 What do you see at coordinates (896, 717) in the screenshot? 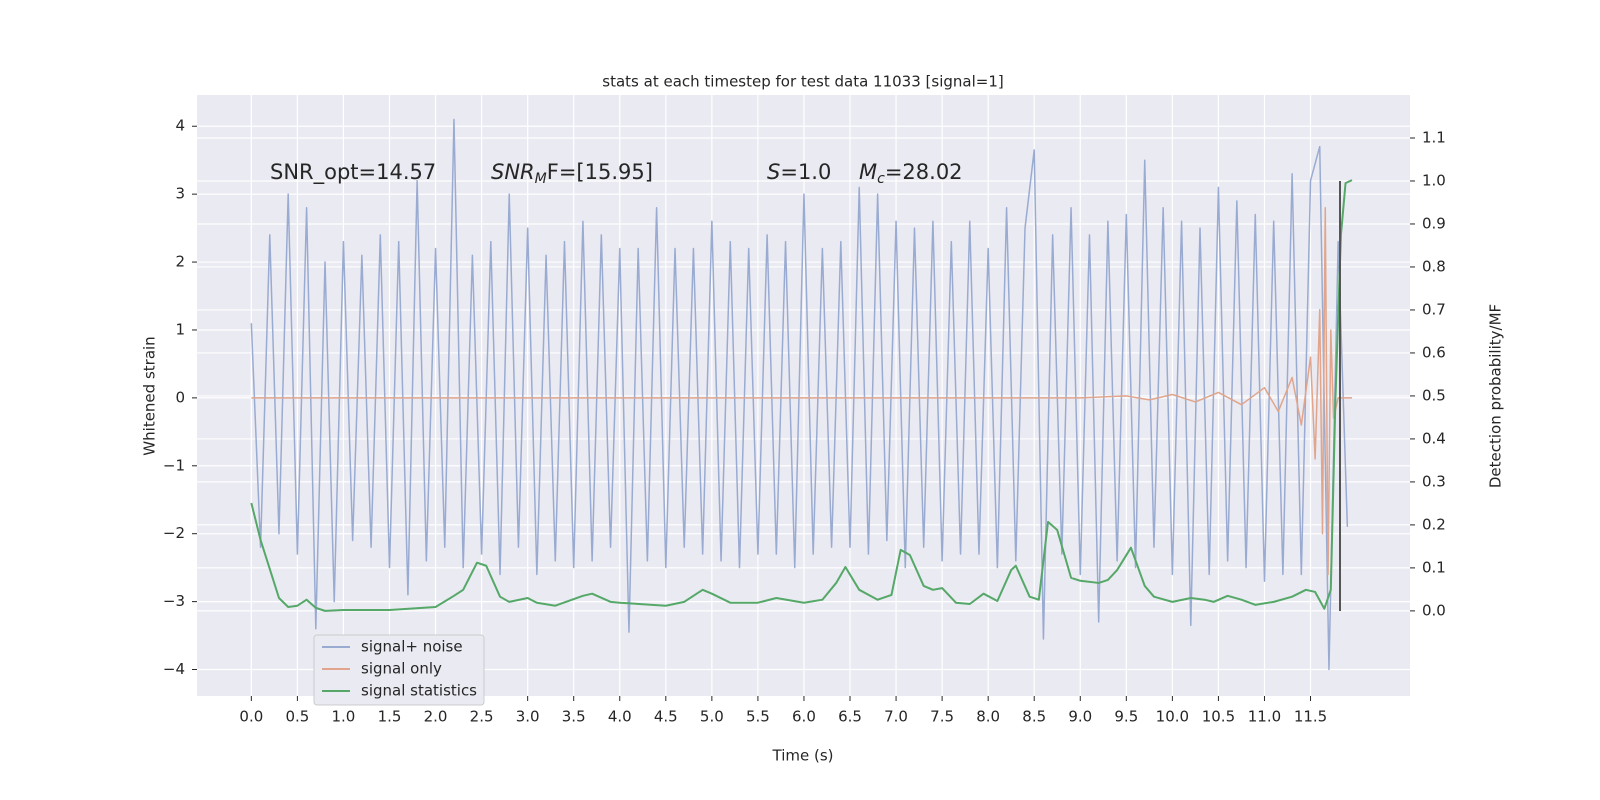
I see `x-tick-label: 7.0` at bounding box center [896, 717].